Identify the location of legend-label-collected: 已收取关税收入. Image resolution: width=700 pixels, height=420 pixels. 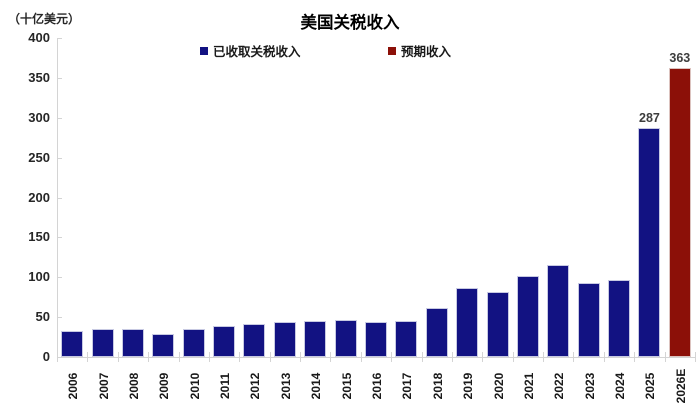
(257, 52).